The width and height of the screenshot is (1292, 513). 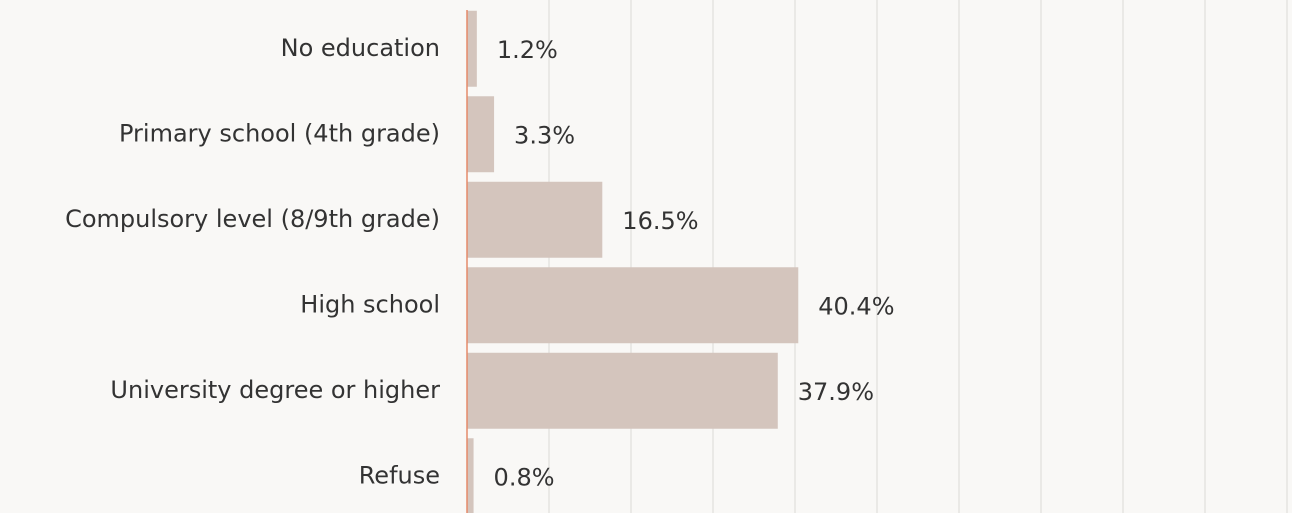 What do you see at coordinates (279, 133) in the screenshot?
I see `category-label: Primary school (4th grade)` at bounding box center [279, 133].